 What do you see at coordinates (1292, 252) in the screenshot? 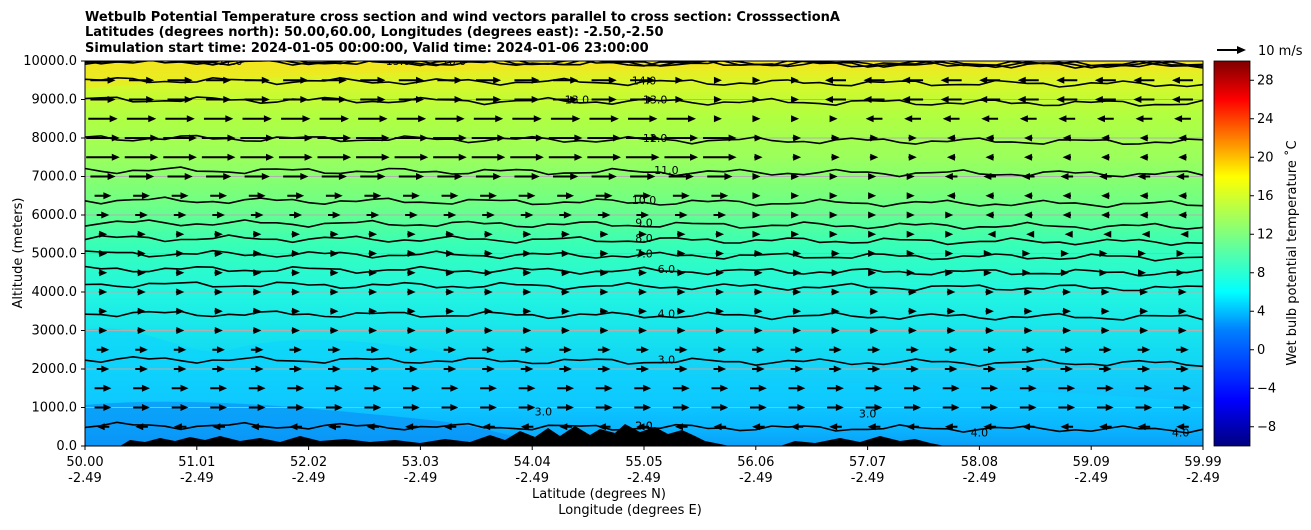
I see `colorbar-label: Wet bulb potential temperature ˚C` at bounding box center [1292, 252].